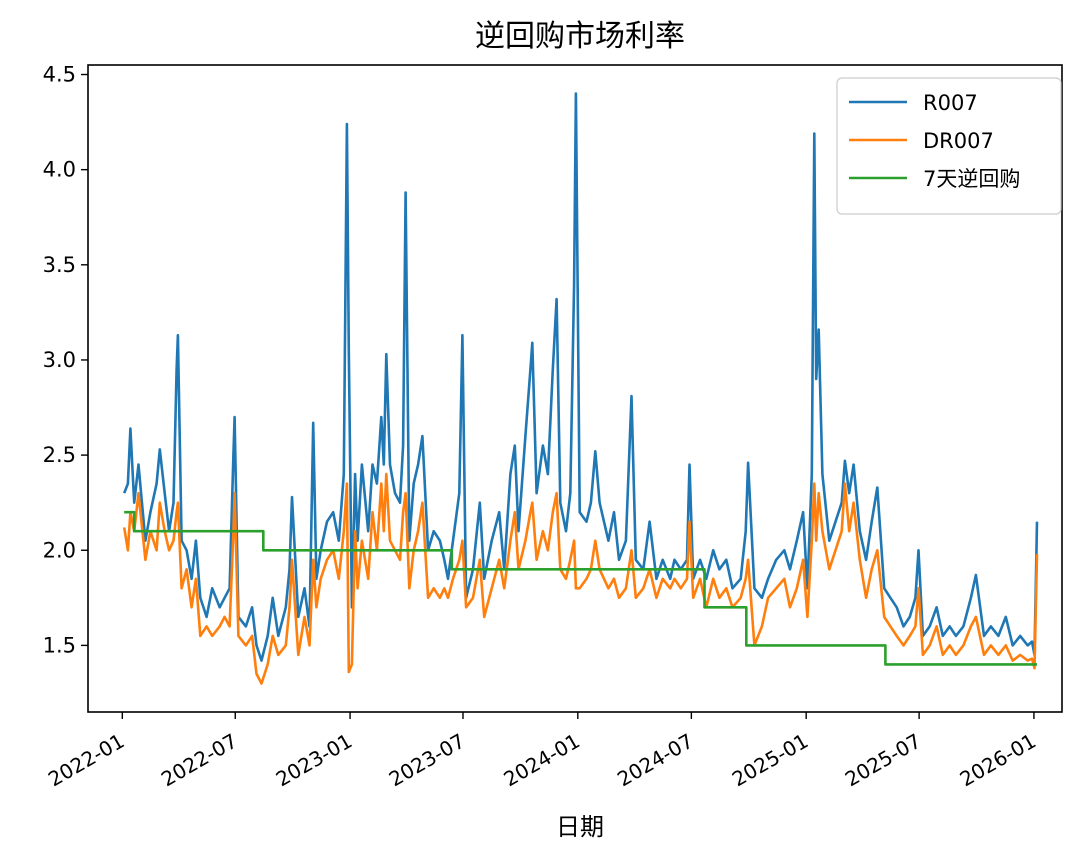 Image resolution: width=1080 pixels, height=853 pixels. What do you see at coordinates (199, 760) in the screenshot?
I see `x-tick-label: 2022-07` at bounding box center [199, 760].